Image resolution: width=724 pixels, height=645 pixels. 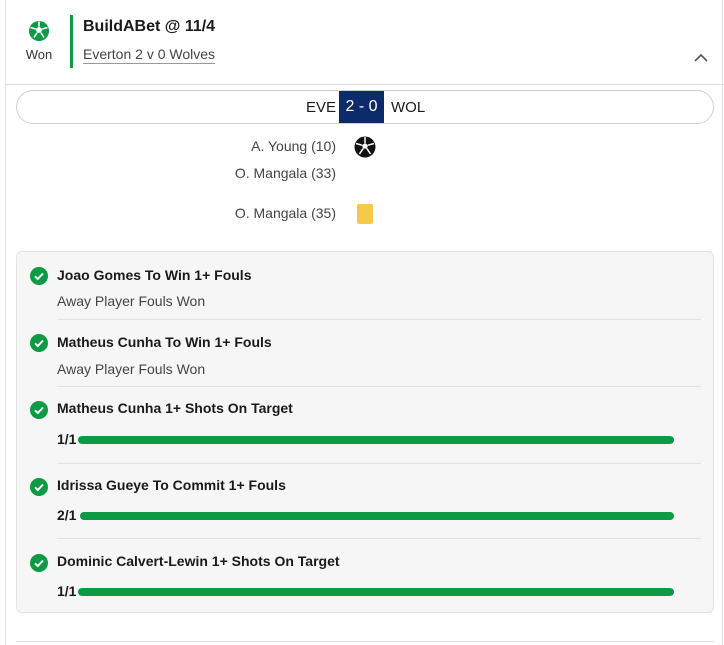 What do you see at coordinates (171, 485) in the screenshot?
I see `selection-title: Idrissa Gueye To Commit 1+ Fouls` at bounding box center [171, 485].